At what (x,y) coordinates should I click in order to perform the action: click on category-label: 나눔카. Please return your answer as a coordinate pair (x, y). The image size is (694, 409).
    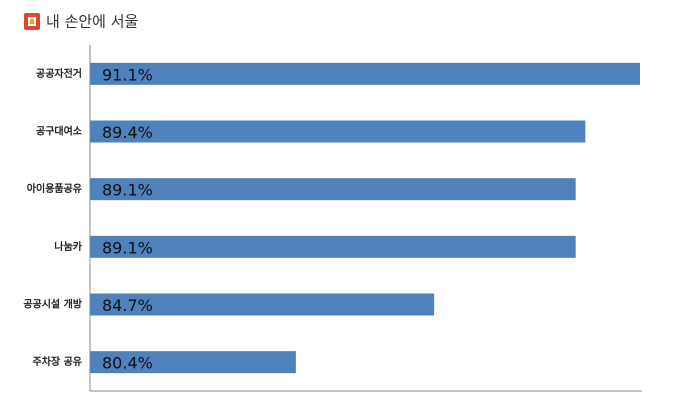
    Looking at the image, I should click on (68, 246).